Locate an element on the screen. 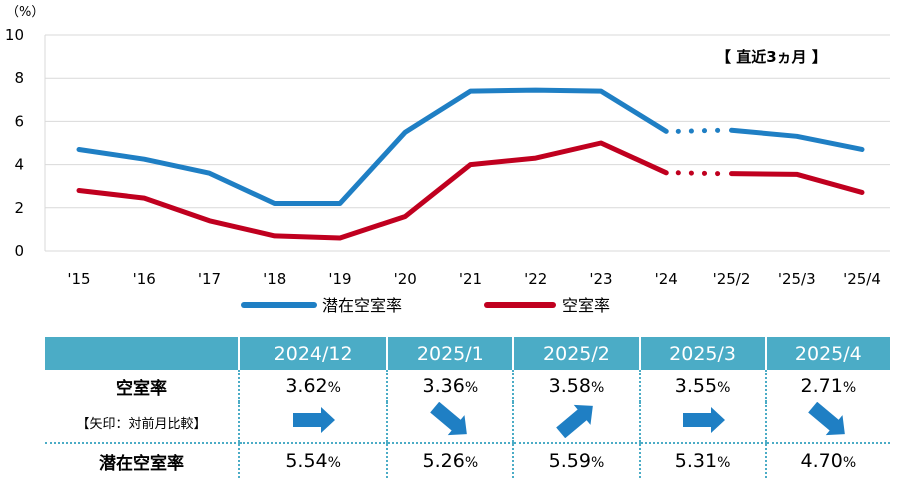 The image size is (900, 479). header-month: 2025/2 is located at coordinates (576, 353).